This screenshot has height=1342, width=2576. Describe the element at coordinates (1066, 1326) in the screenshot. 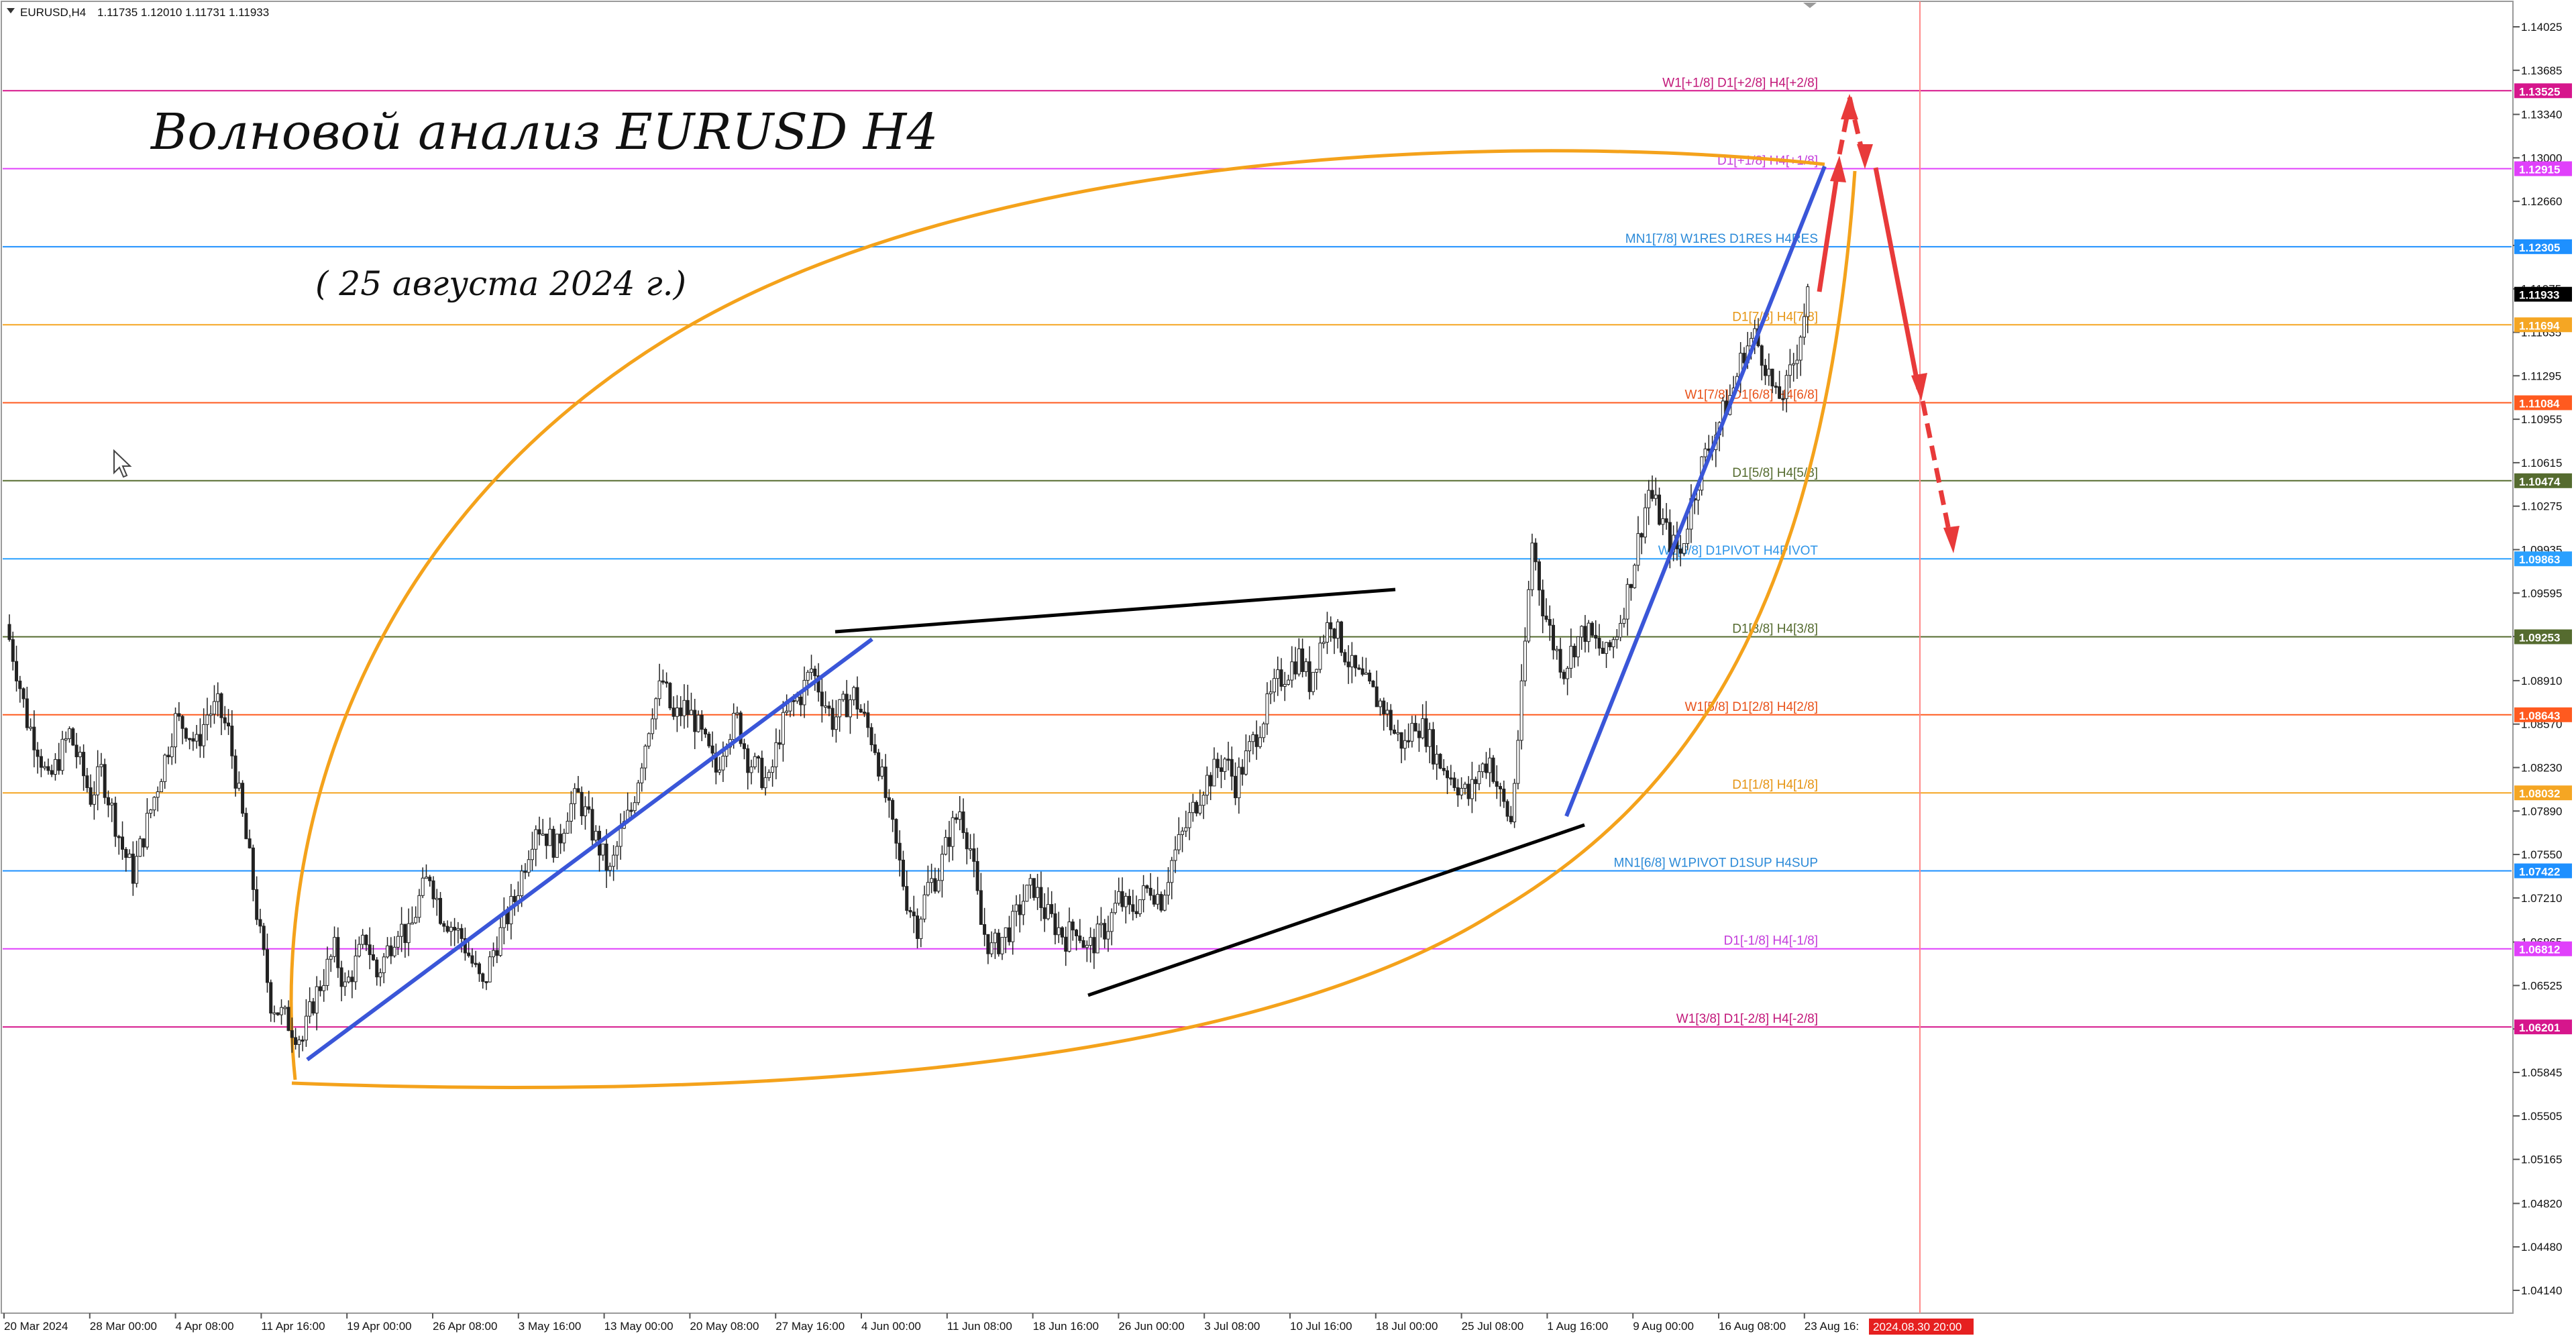

I see `time-tick-label: 18 Jun 16:00` at that location.